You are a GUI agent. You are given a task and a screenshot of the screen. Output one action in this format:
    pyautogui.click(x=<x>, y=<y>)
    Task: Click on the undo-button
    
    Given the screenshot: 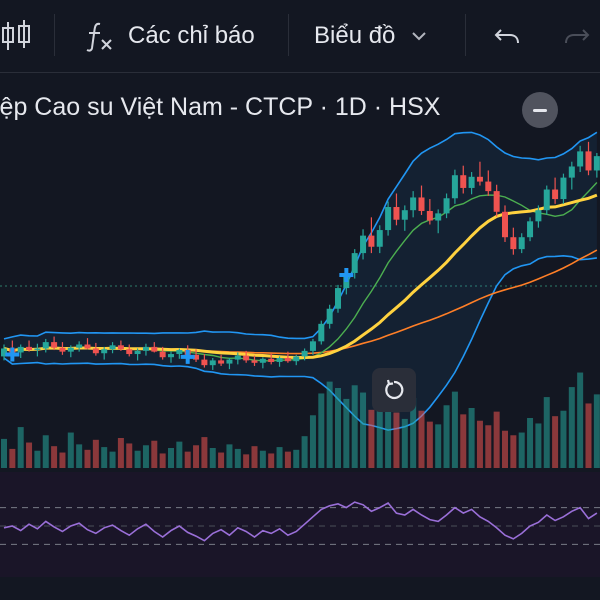 What is the action you would take?
    pyautogui.click(x=507, y=36)
    